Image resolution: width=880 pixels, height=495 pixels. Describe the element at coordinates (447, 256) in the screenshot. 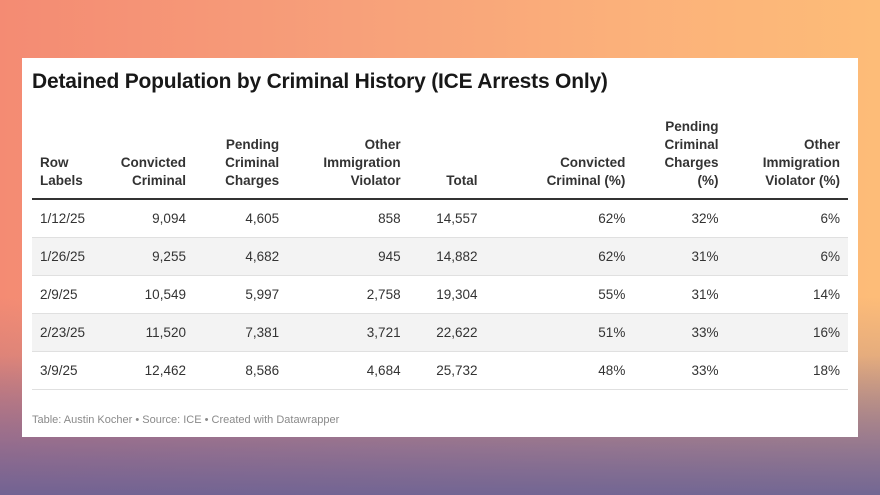

I see `table-cell: 14,882` at that location.